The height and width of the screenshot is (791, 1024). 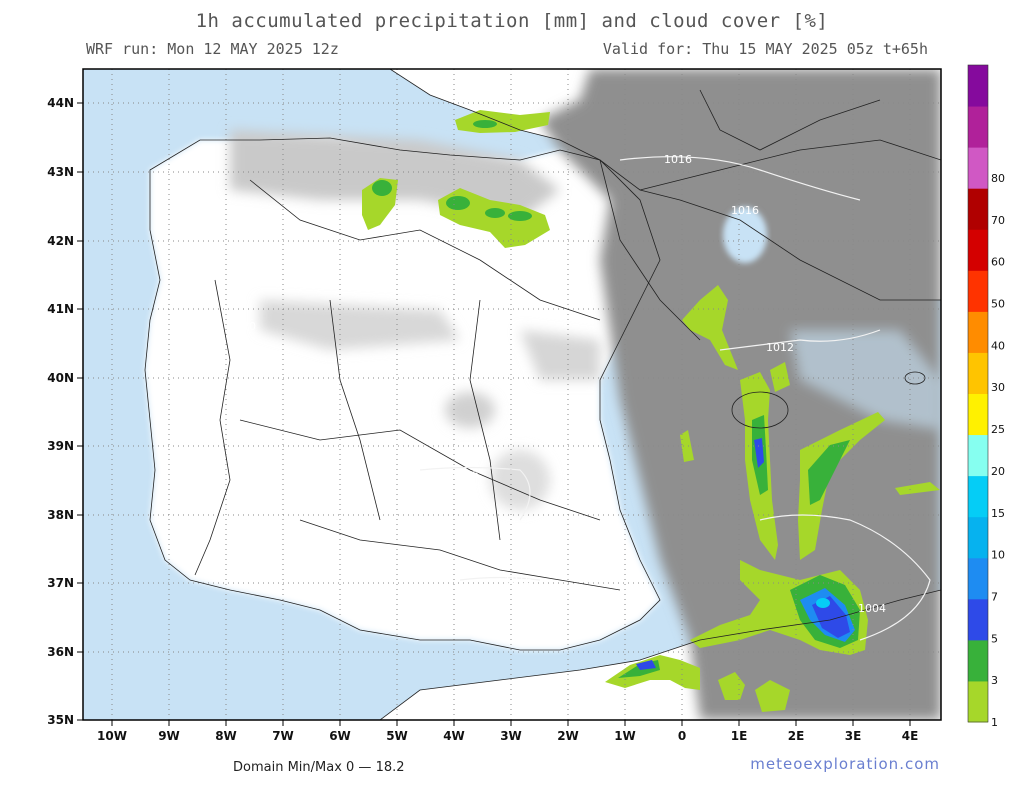 What do you see at coordinates (998, 471) in the screenshot?
I see `colorbar-label: 20` at bounding box center [998, 471].